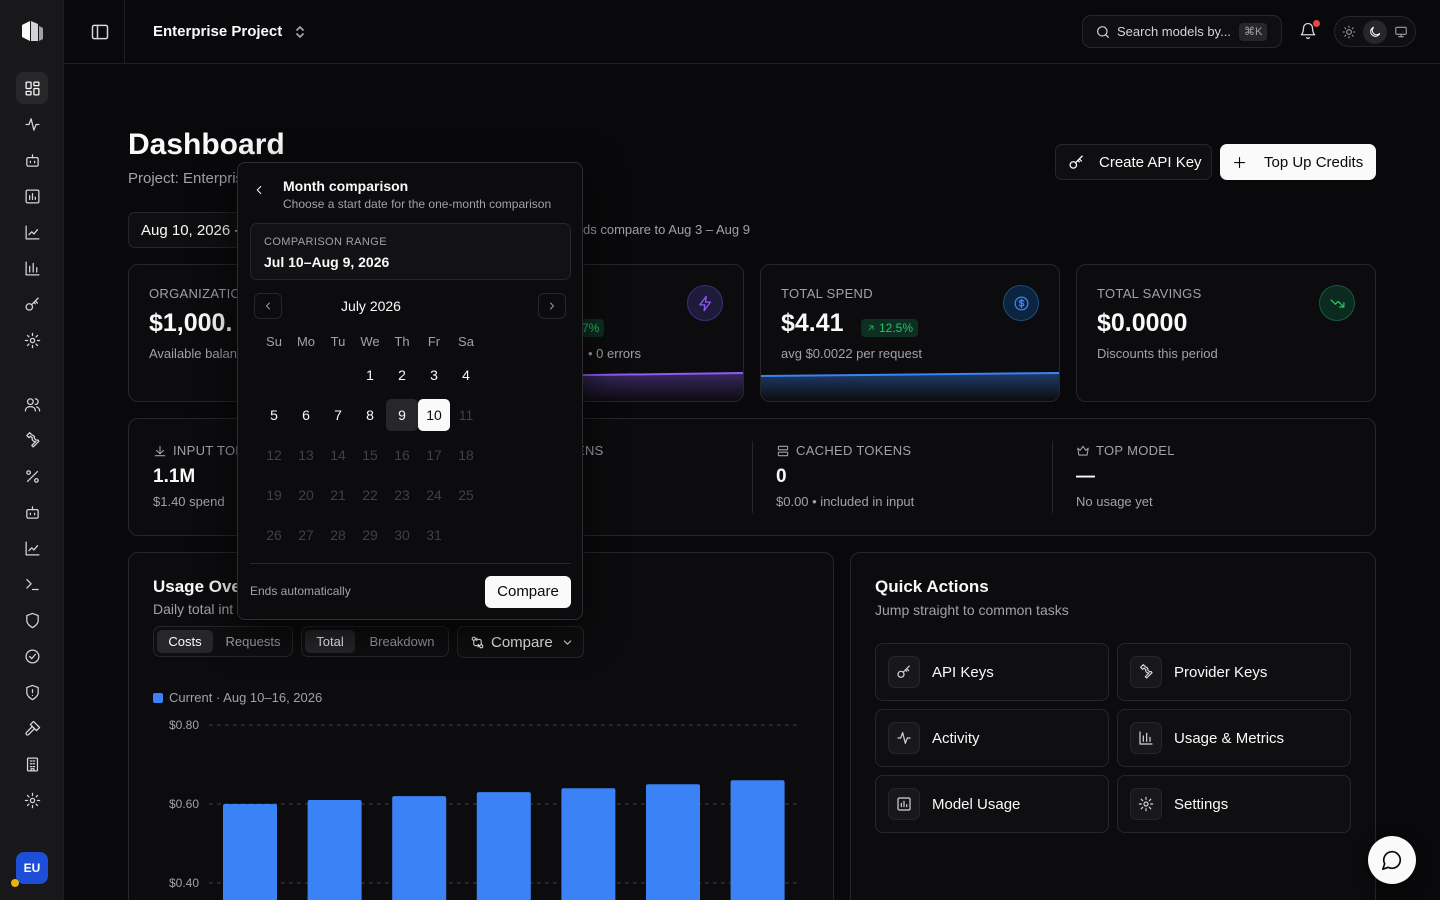  I want to click on theme-light-button, so click(1349, 32).